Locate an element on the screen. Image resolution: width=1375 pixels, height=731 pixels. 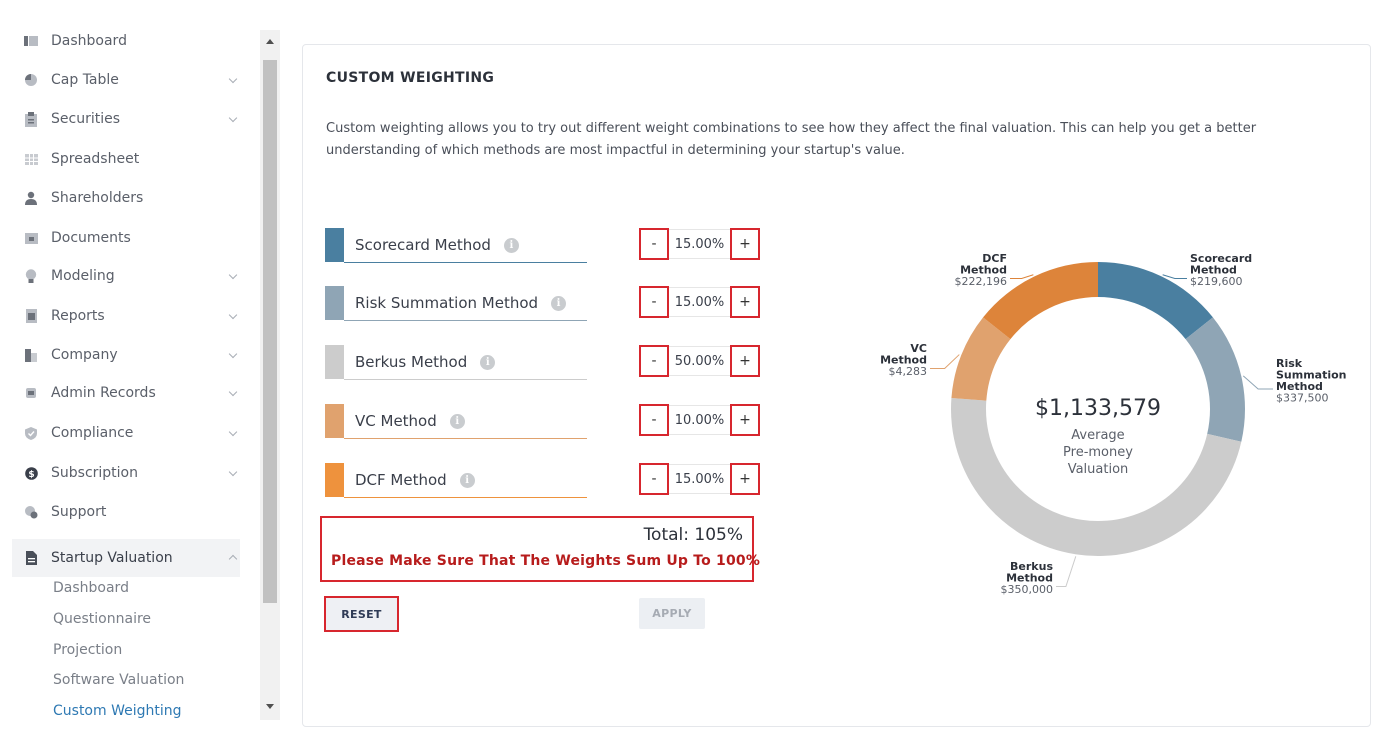
sidebar-item-modeling: Modeling is located at coordinates (120, 276).